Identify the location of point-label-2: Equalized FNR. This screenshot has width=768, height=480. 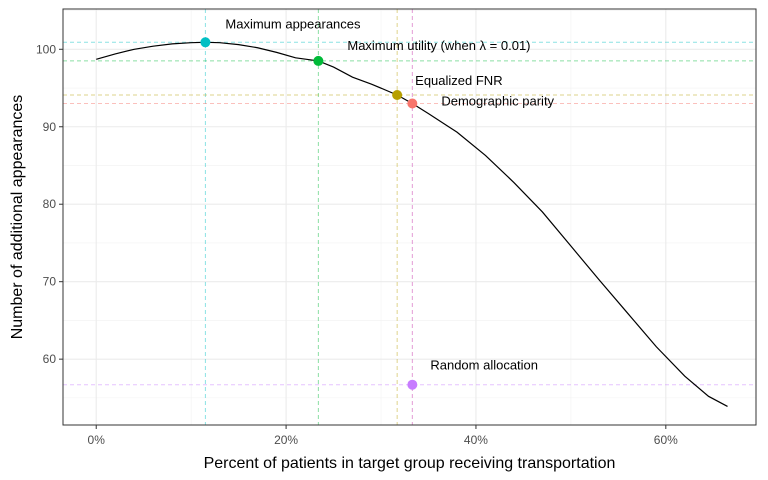
(458, 80).